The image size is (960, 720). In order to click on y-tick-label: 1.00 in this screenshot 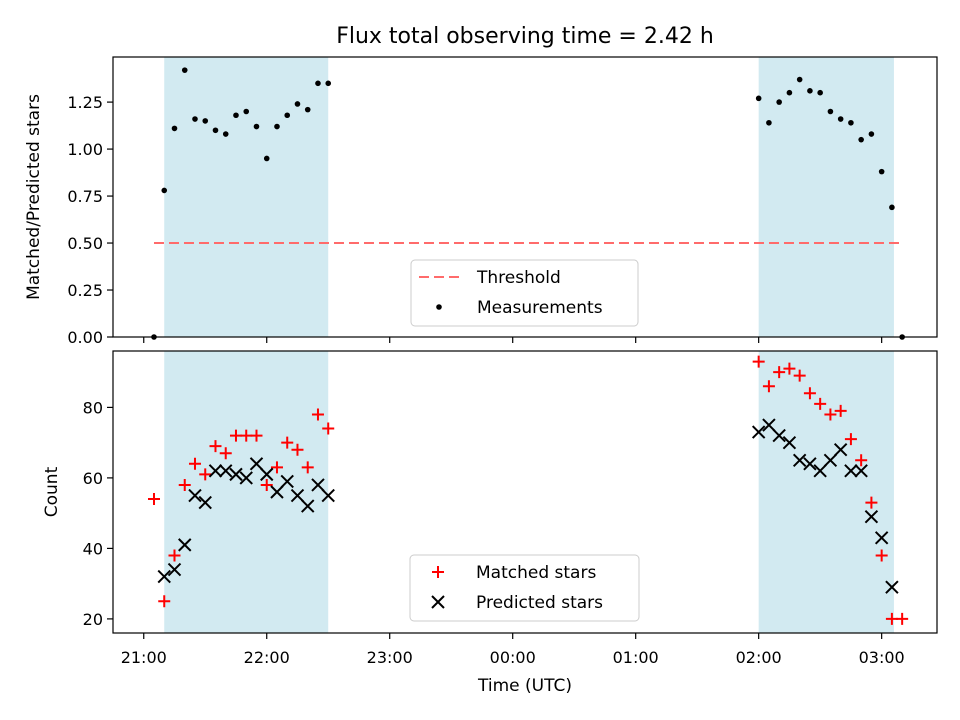, I will do `click(85, 149)`.